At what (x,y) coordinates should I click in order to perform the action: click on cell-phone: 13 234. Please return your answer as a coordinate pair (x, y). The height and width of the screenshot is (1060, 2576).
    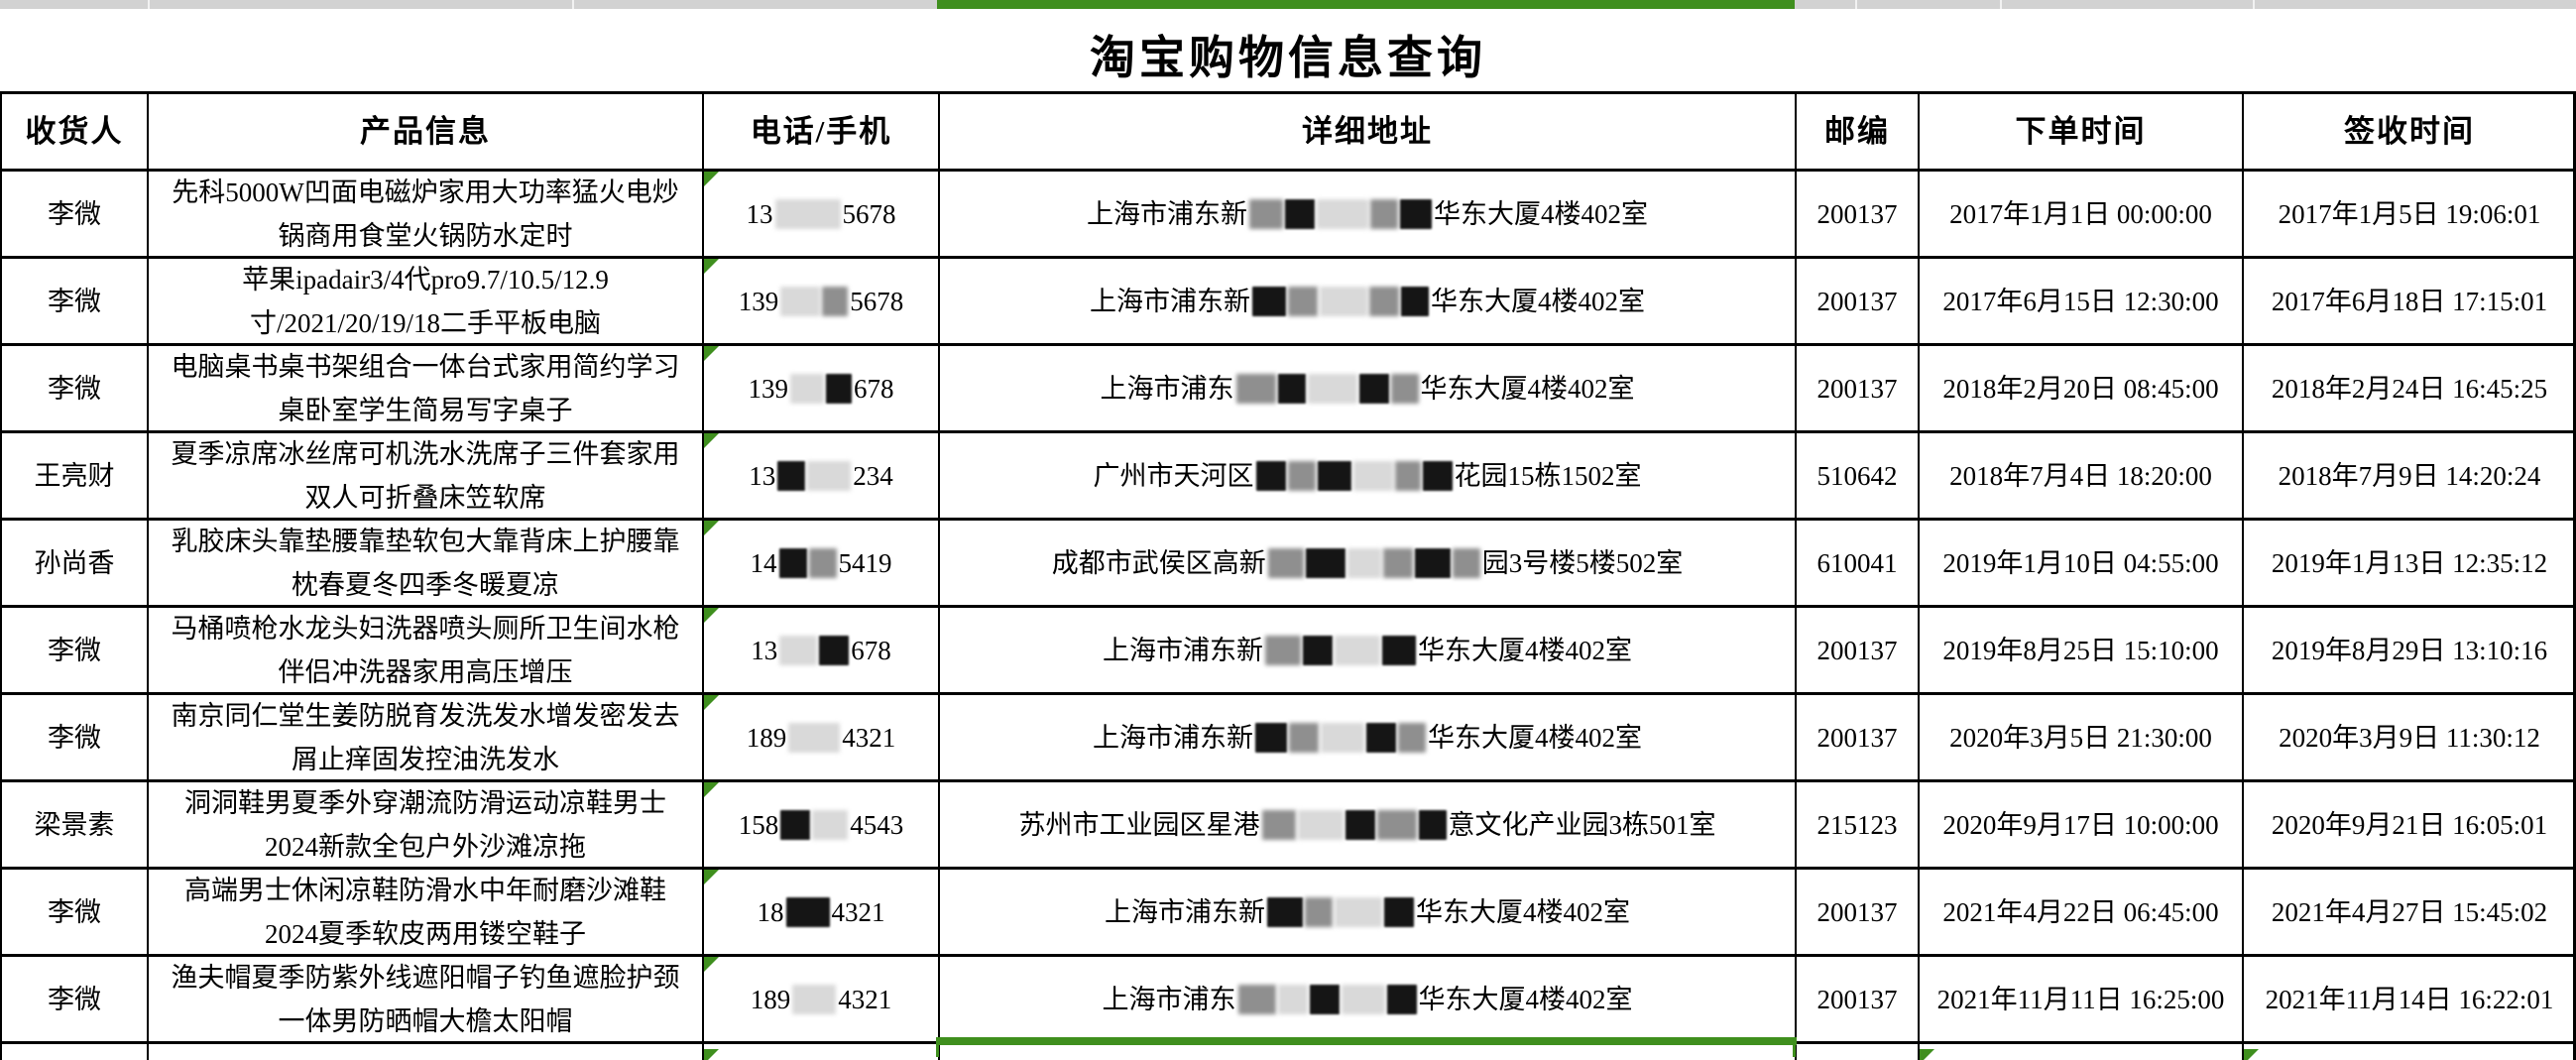
    Looking at the image, I should click on (822, 477).